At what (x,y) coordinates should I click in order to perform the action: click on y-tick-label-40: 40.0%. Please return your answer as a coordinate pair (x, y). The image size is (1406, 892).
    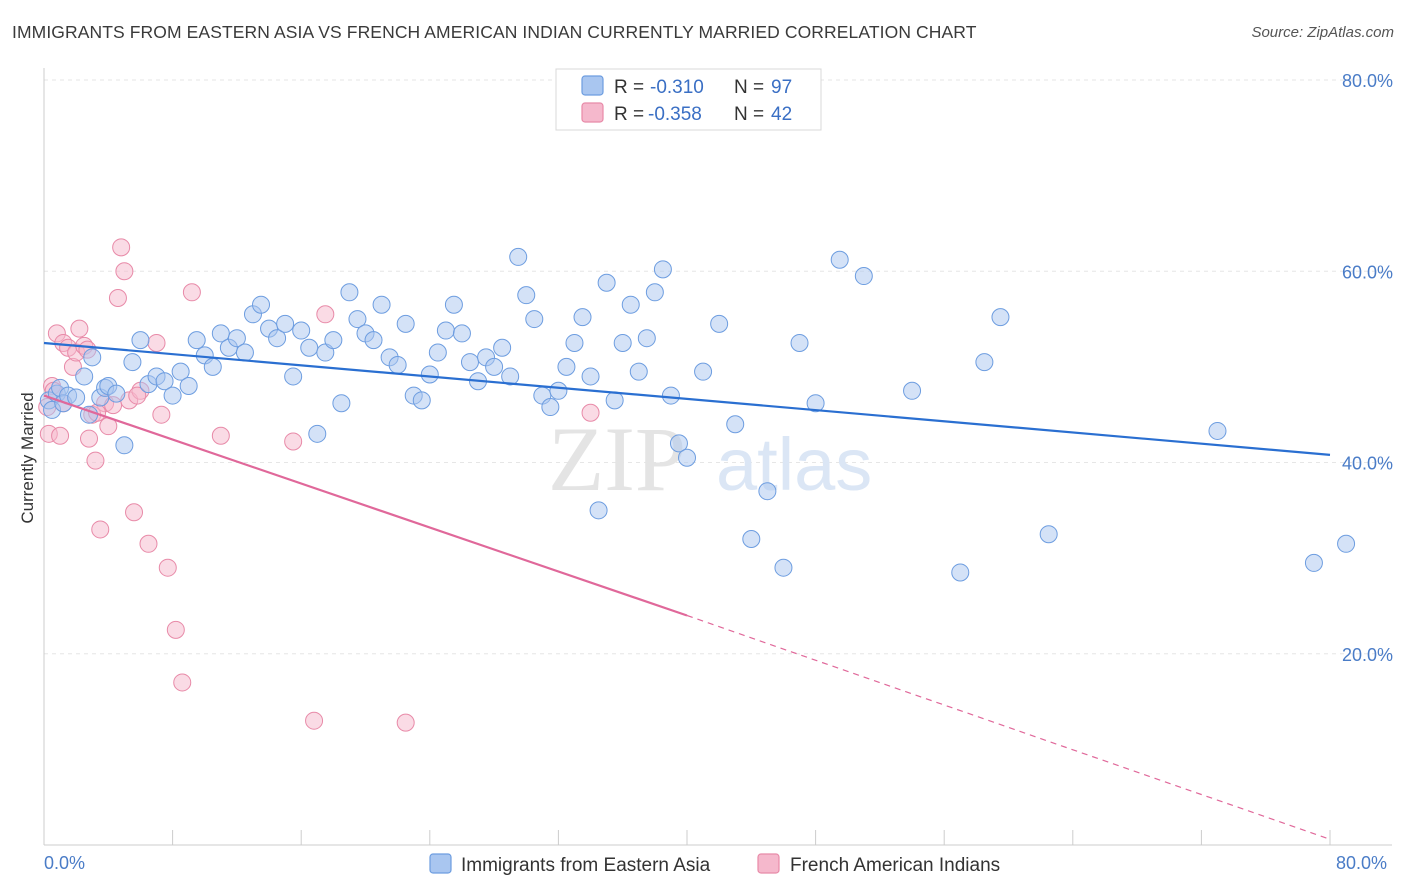
    Looking at the image, I should click on (1367, 464).